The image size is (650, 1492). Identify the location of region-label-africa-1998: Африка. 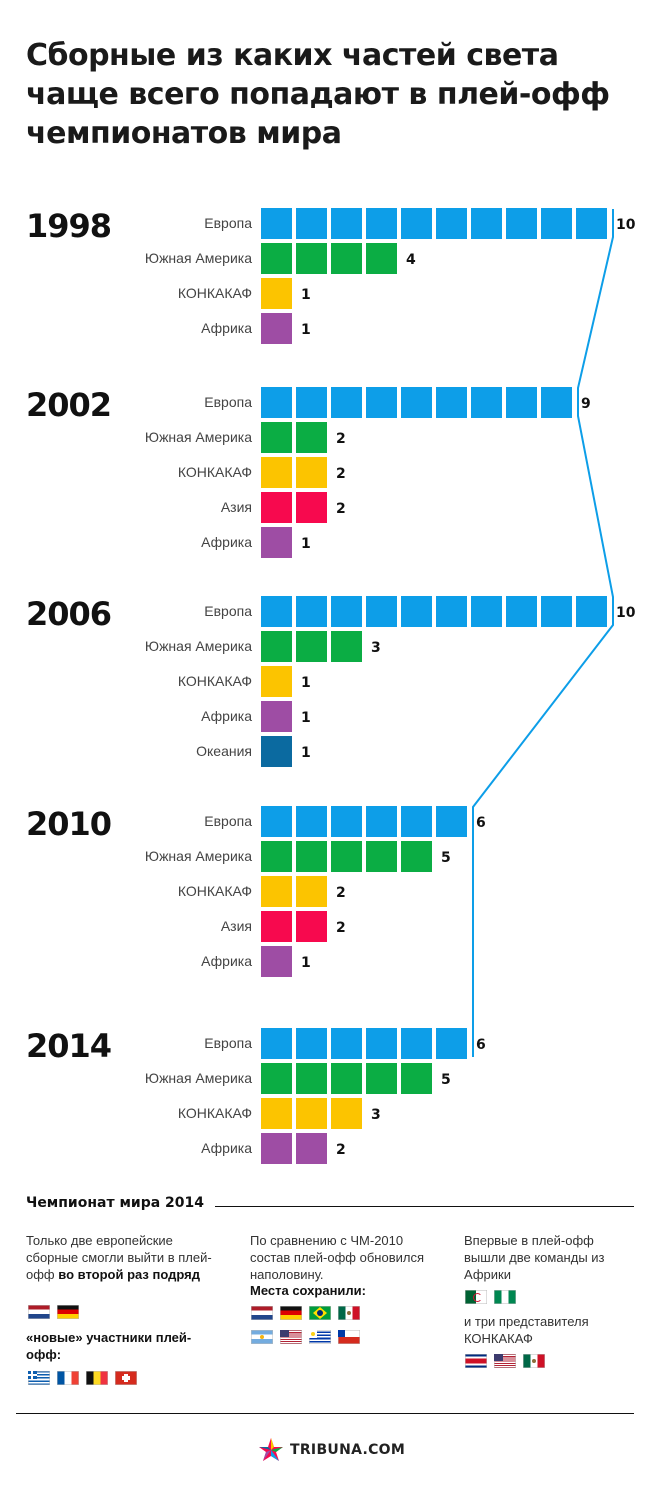
(226, 328).